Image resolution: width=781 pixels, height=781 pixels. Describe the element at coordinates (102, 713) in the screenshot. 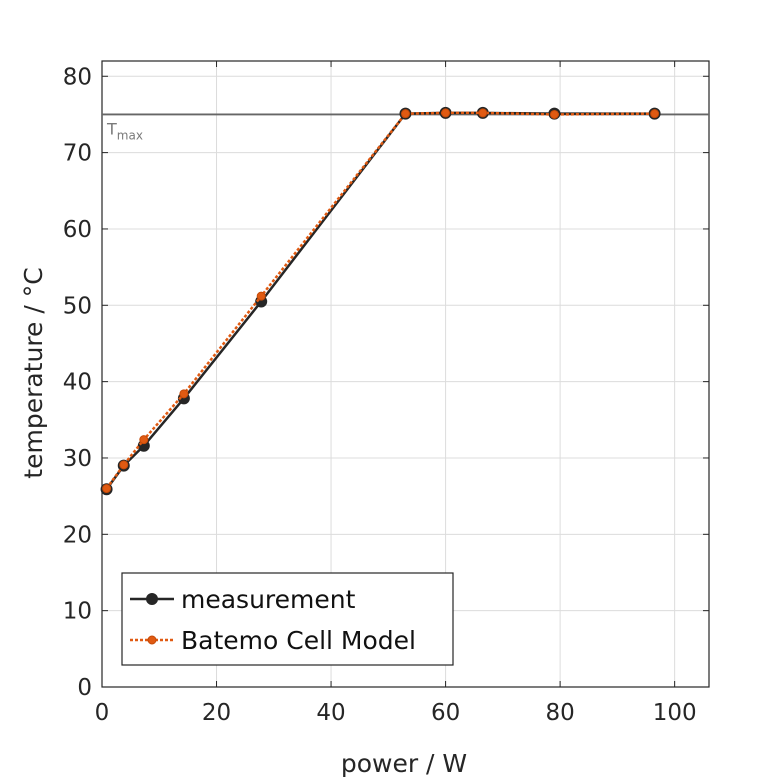

I see `x-tick-label: 0` at that location.